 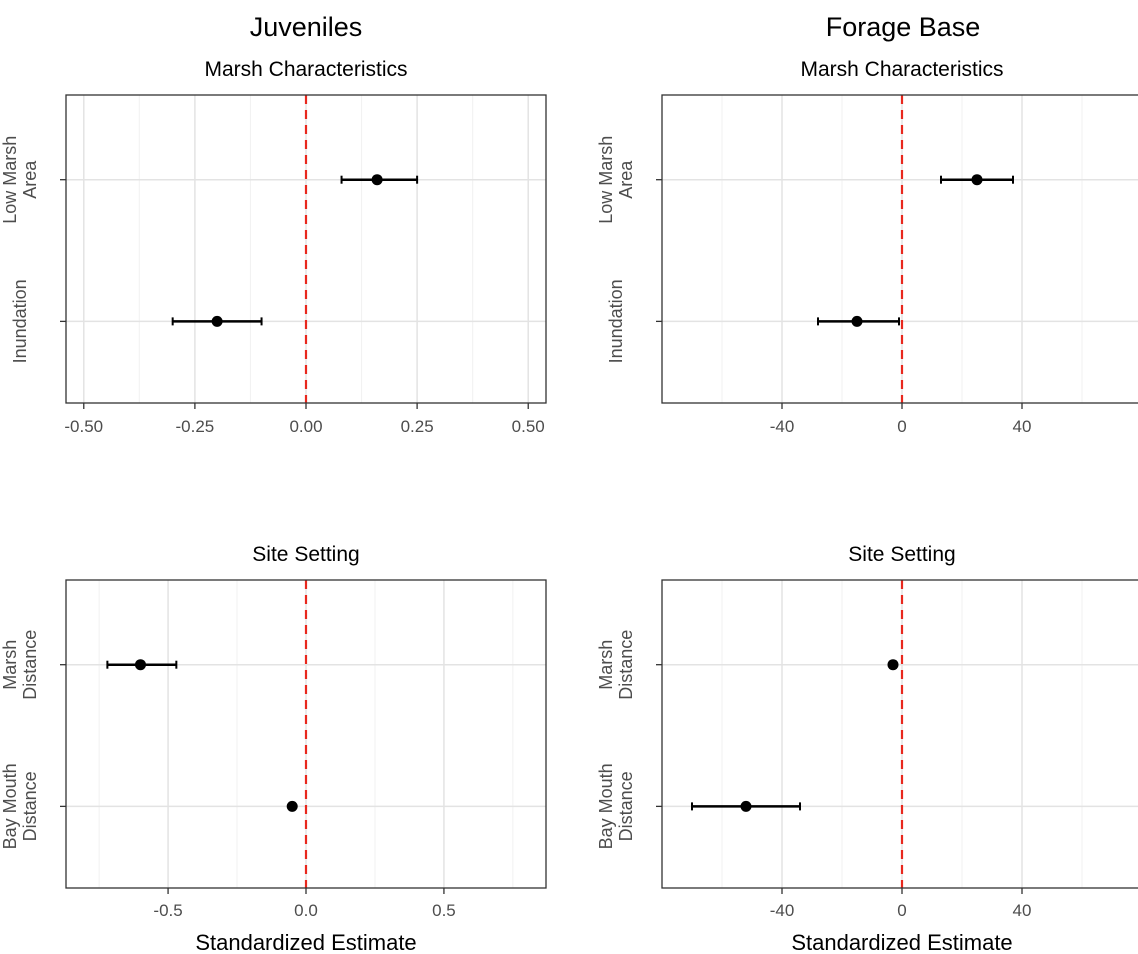 What do you see at coordinates (83, 426) in the screenshot?
I see `x-tick-label: -0.50` at bounding box center [83, 426].